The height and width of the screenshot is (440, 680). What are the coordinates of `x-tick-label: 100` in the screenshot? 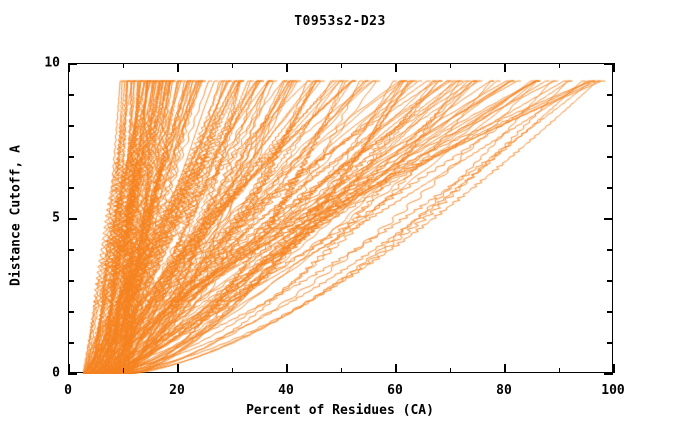 It's located at (613, 390).